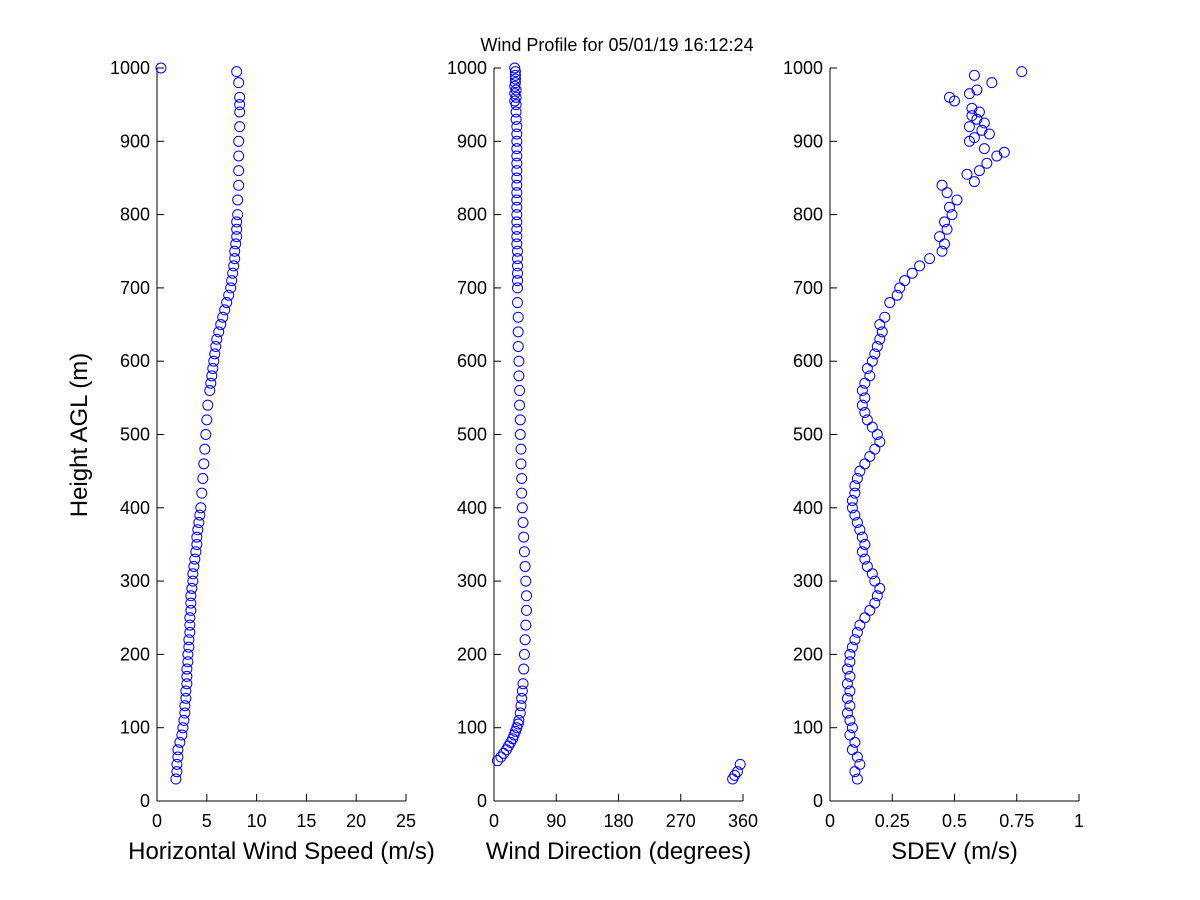 This screenshot has height=900, width=1200. Describe the element at coordinates (618, 821) in the screenshot. I see `x-tick-label-direction: 180` at that location.